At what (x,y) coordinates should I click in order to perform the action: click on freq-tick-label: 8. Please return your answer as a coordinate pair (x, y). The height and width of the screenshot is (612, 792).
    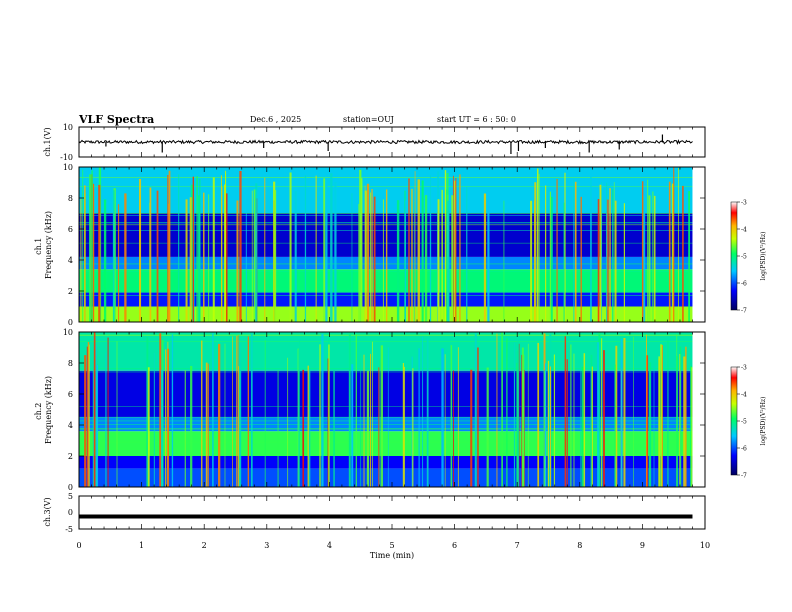
    Looking at the image, I should click on (70, 198).